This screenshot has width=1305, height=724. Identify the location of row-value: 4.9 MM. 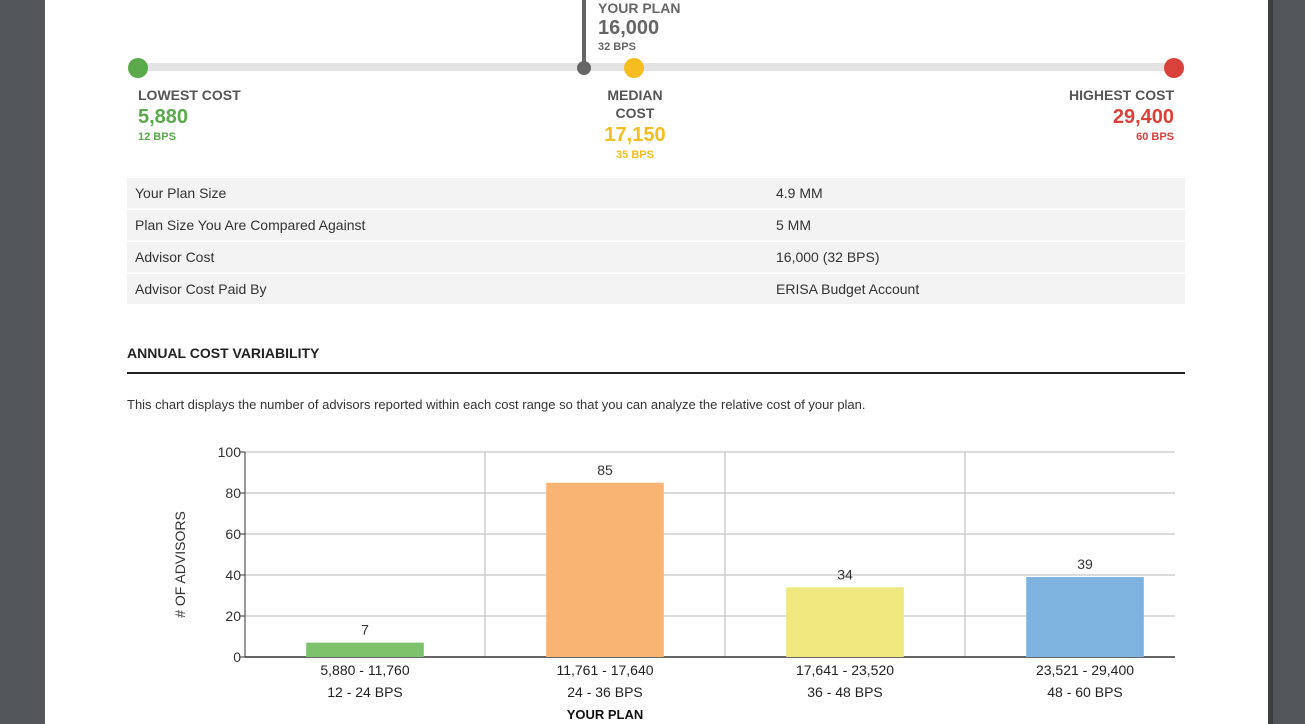
(799, 193).